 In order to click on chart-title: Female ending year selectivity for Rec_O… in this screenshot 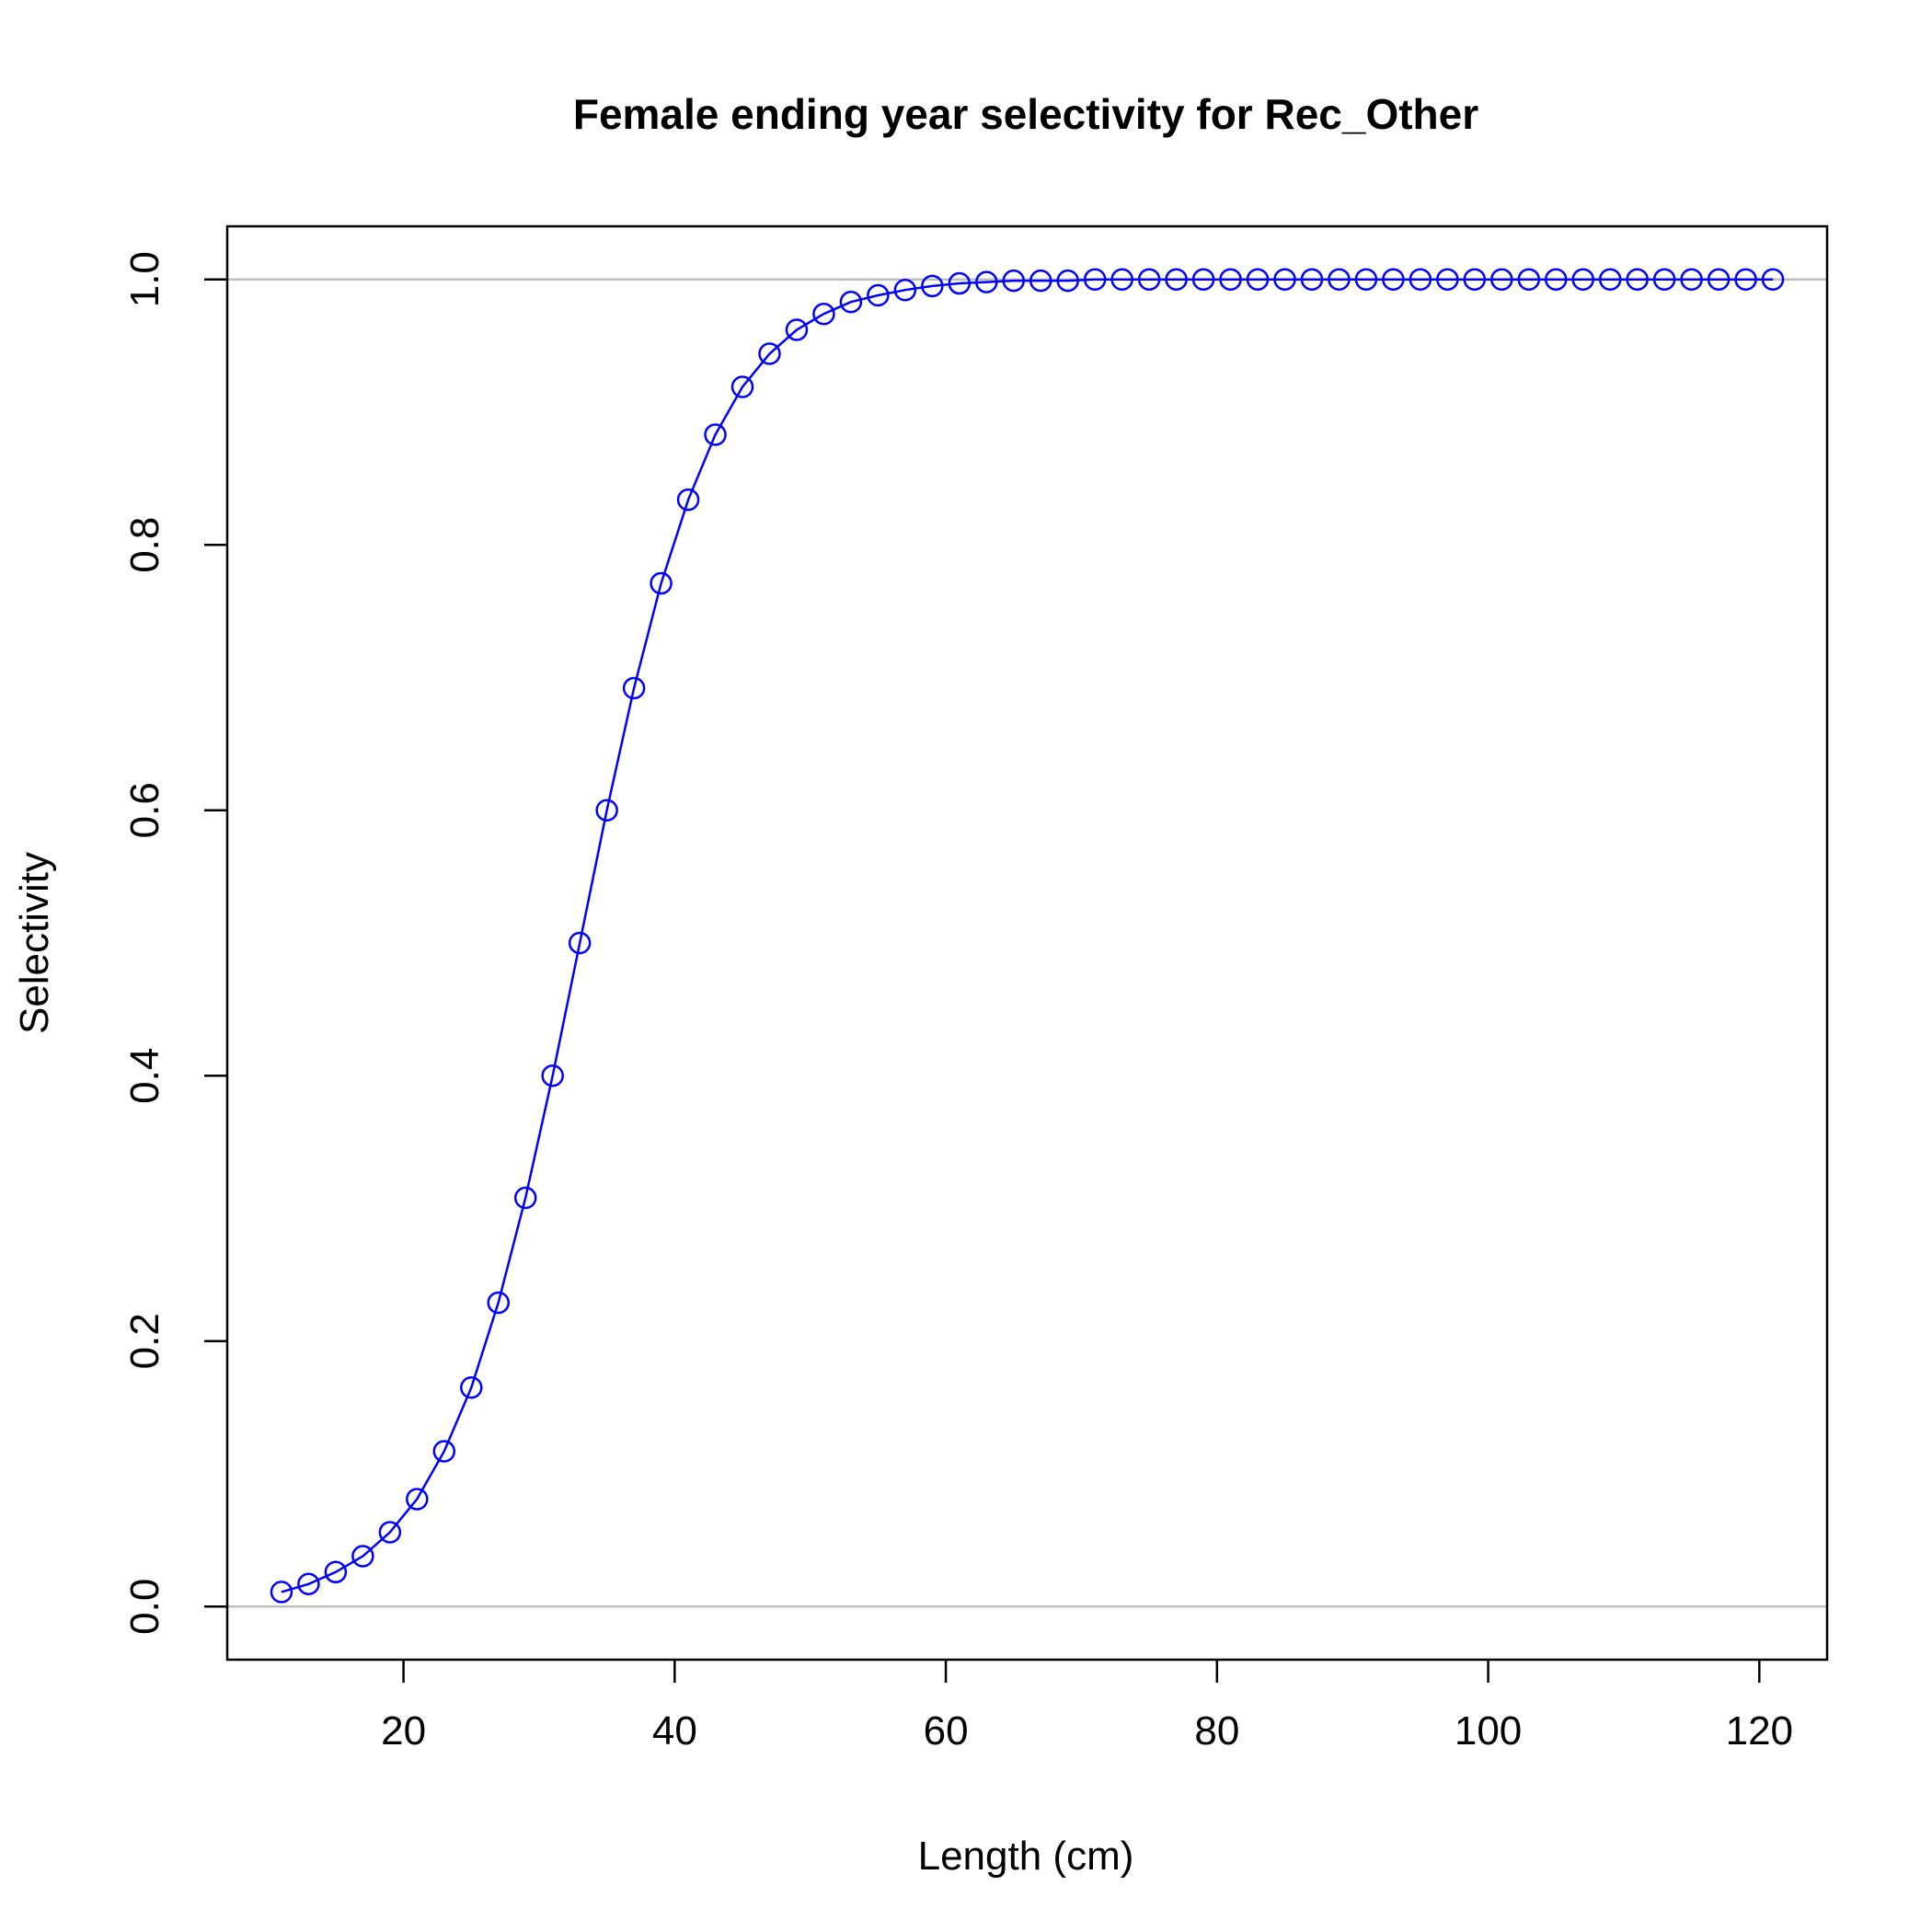, I will do `click(1025, 114)`.